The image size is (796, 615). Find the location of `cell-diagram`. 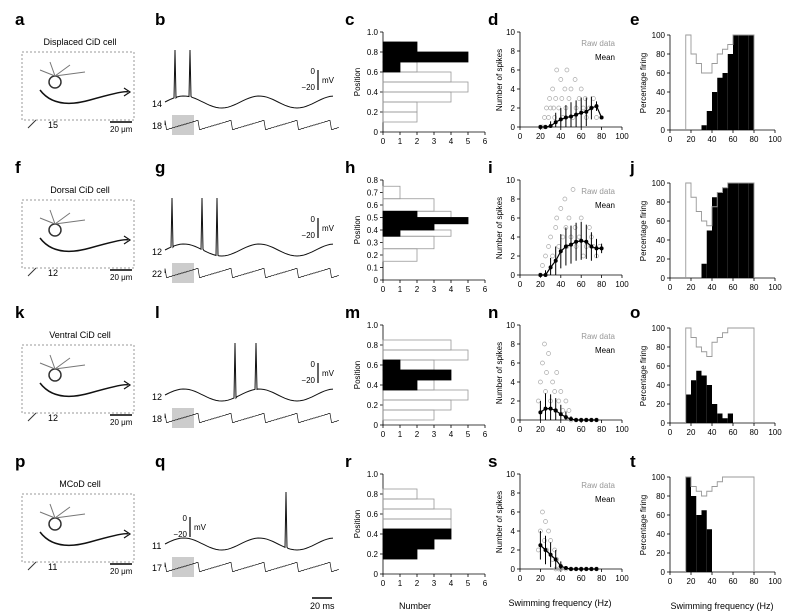

cell-diagram is located at coordinates (78, 532).